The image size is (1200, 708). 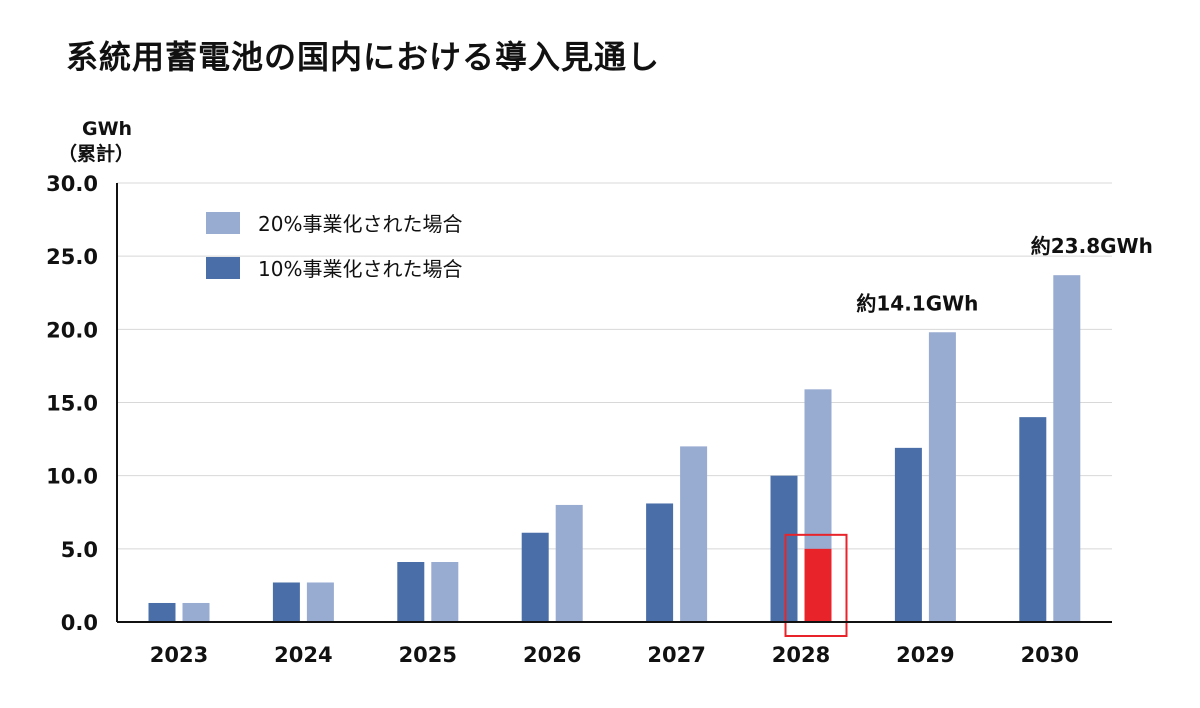 I want to click on x-tick-label: 2024, so click(x=303, y=655).